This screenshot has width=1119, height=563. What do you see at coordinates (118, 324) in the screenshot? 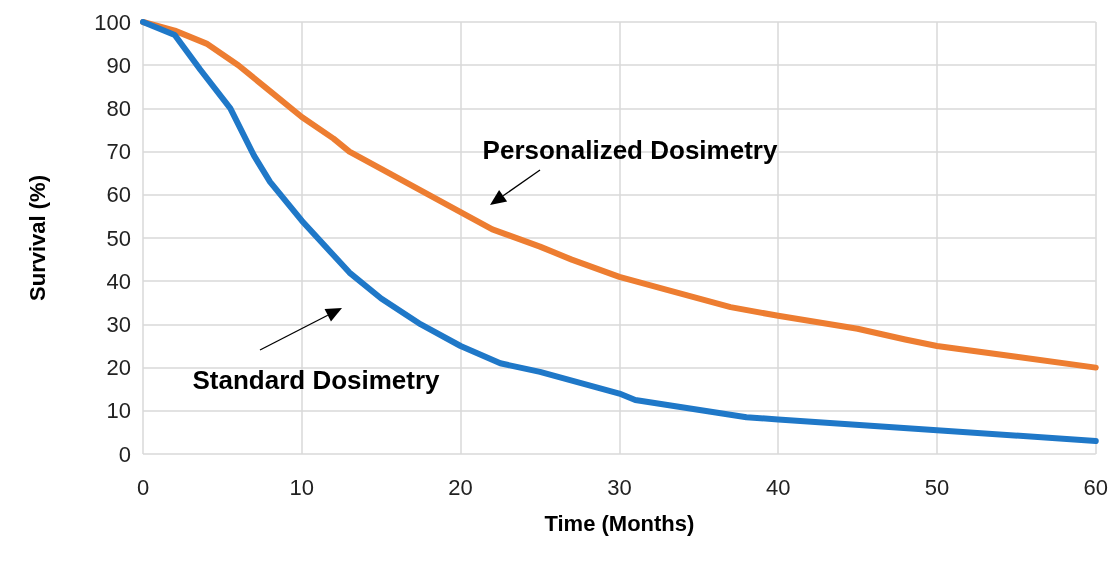
I see `y-tick-label: 30` at bounding box center [118, 324].